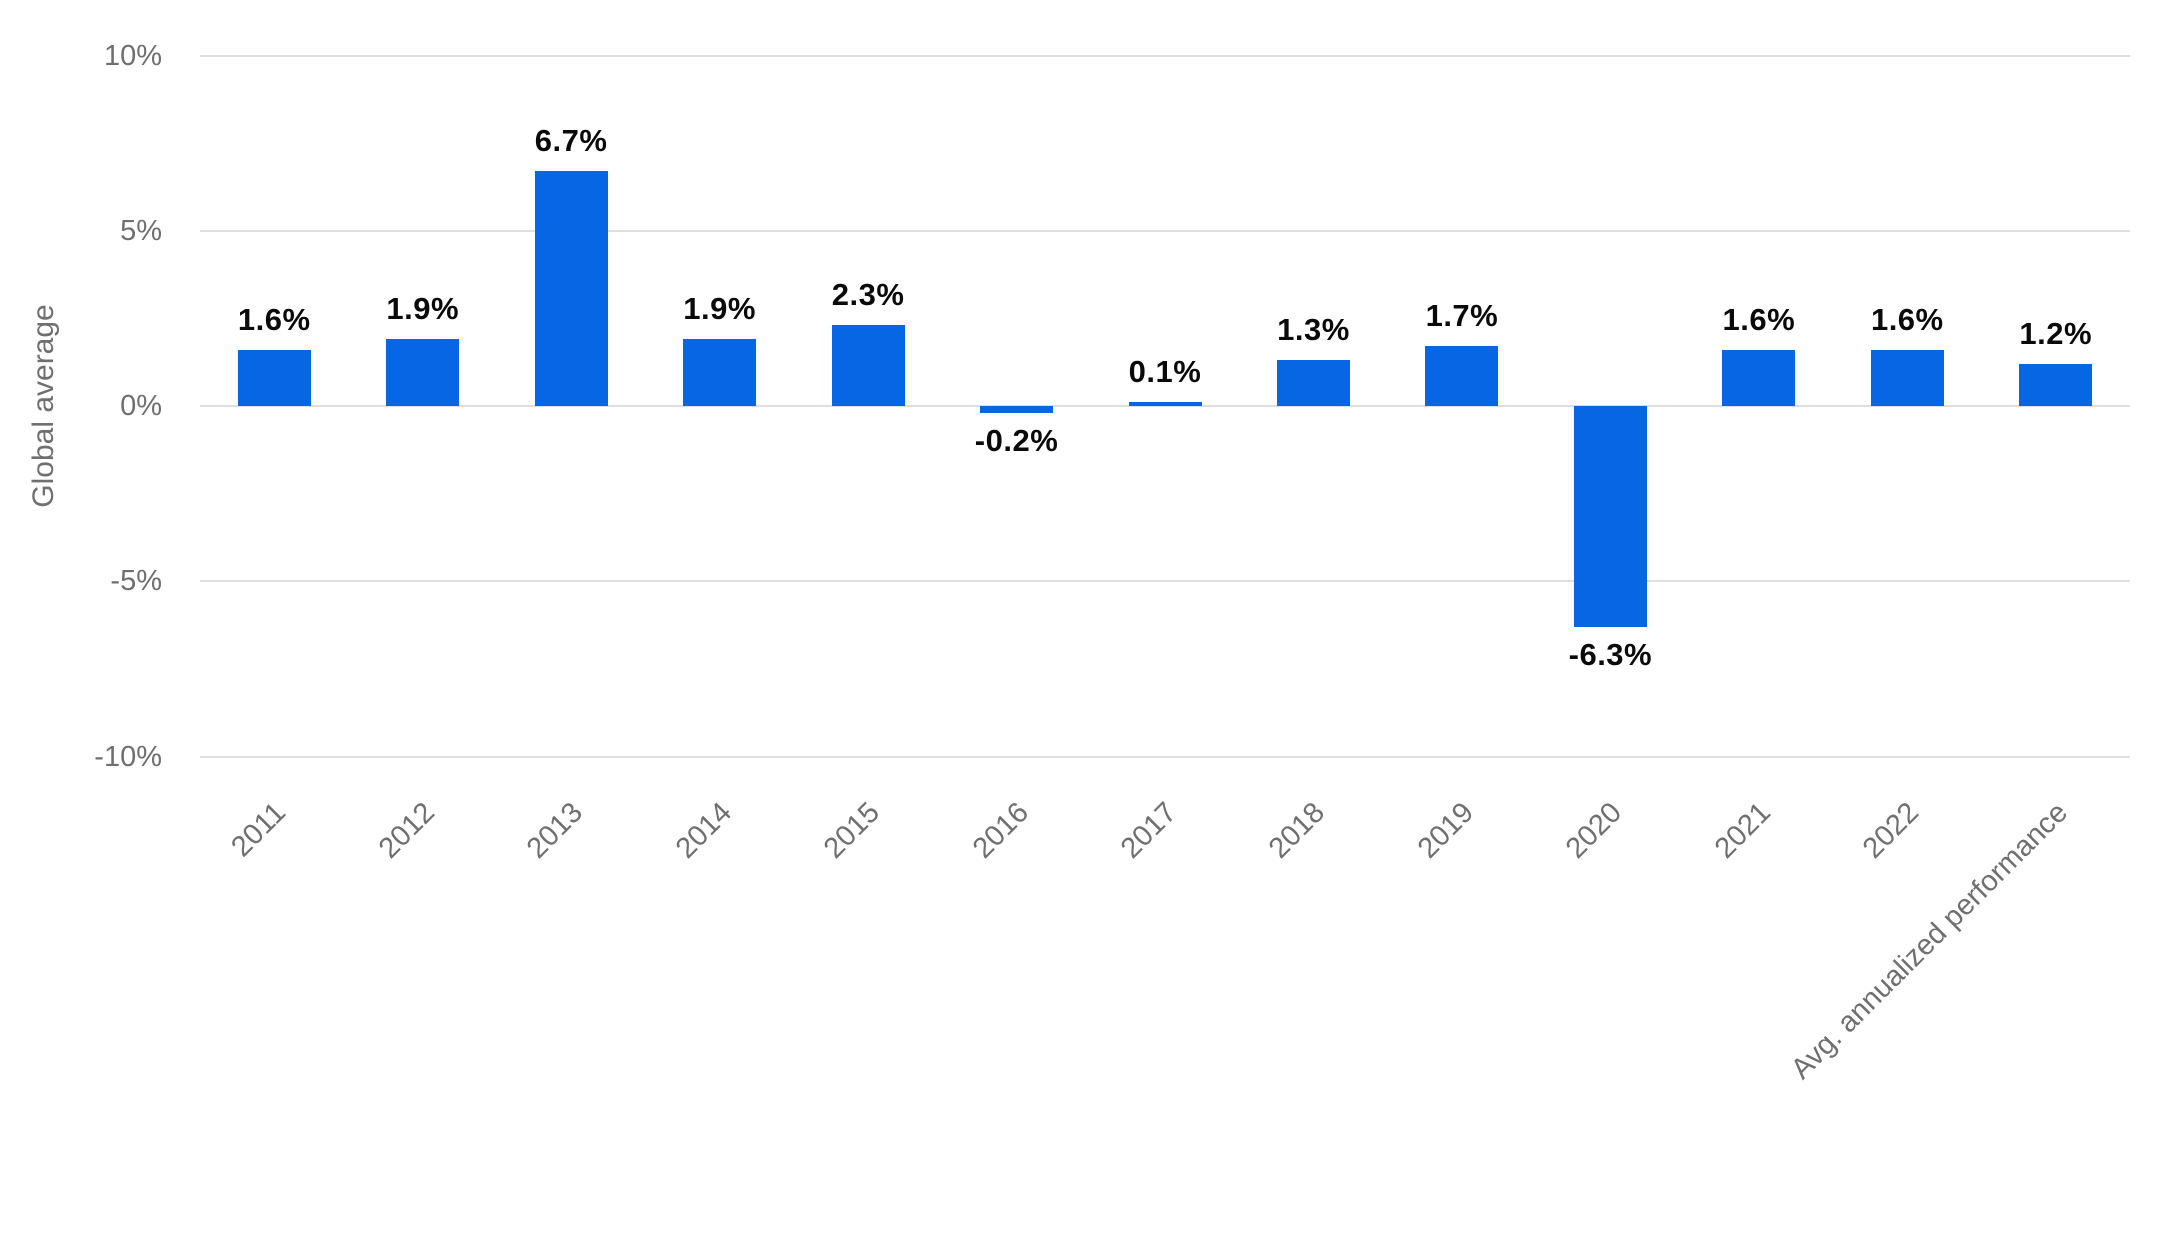  What do you see at coordinates (141, 230) in the screenshot?
I see `y-tick-label: 5%` at bounding box center [141, 230].